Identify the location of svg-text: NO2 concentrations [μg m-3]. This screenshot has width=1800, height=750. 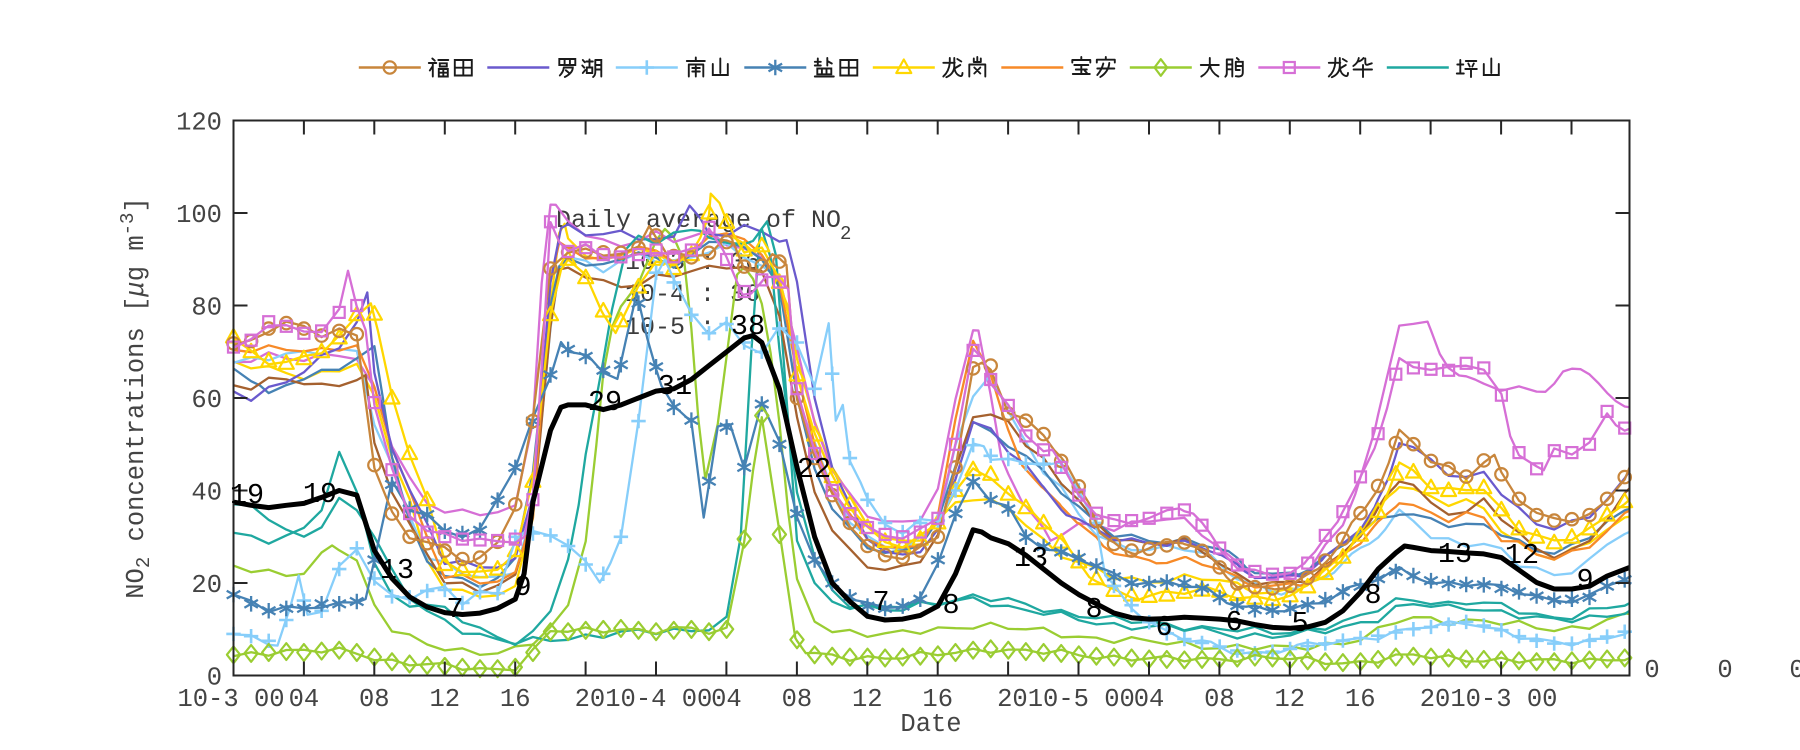
(136, 398).